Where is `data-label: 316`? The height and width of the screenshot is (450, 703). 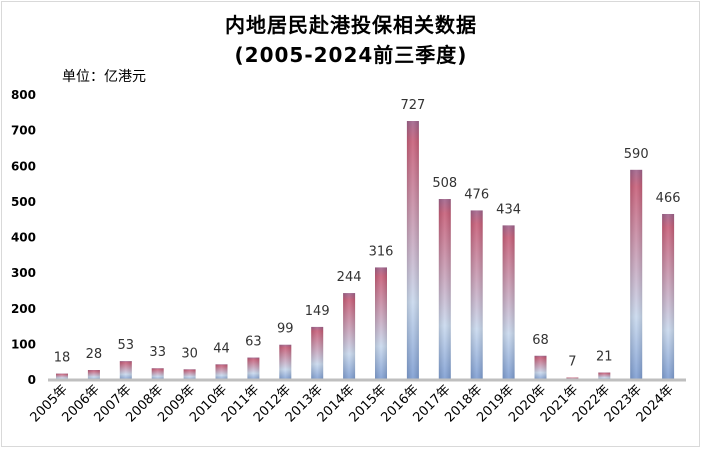 data-label: 316 is located at coordinates (381, 251).